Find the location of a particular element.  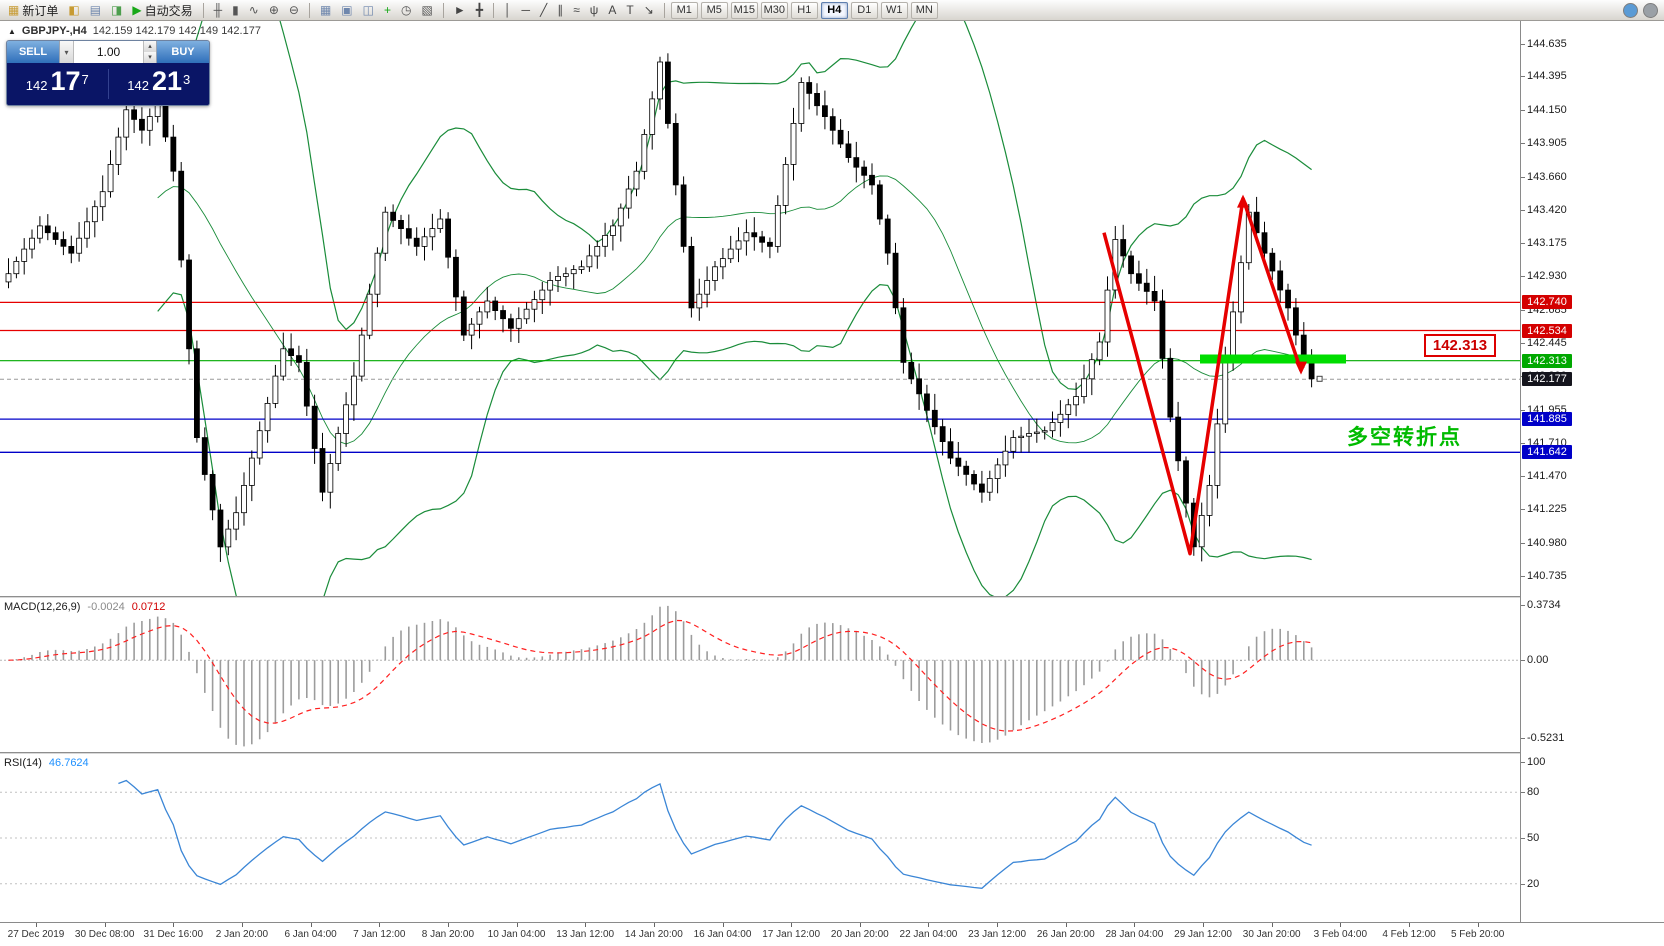

spin-down-icon: ▾ is located at coordinates (150, 57).